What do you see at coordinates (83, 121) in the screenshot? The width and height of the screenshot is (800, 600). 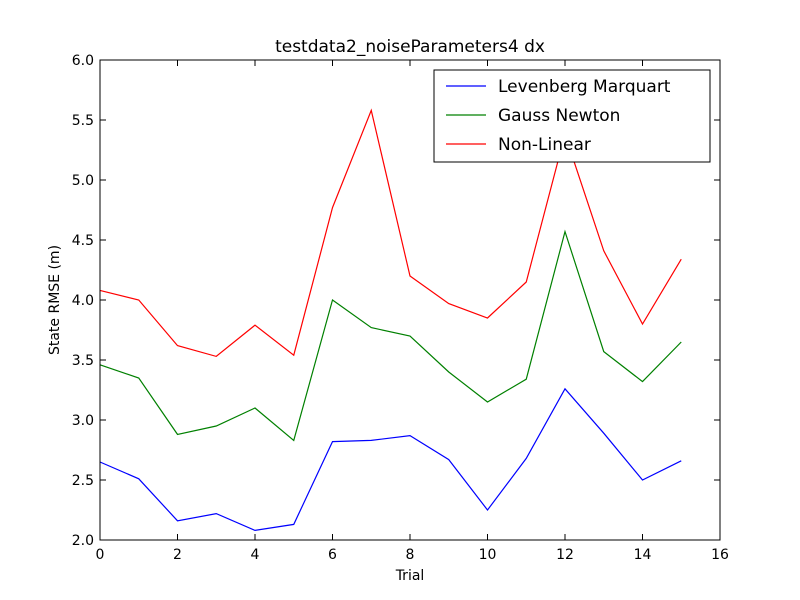 I see `y-tick-label: 5.5` at bounding box center [83, 121].